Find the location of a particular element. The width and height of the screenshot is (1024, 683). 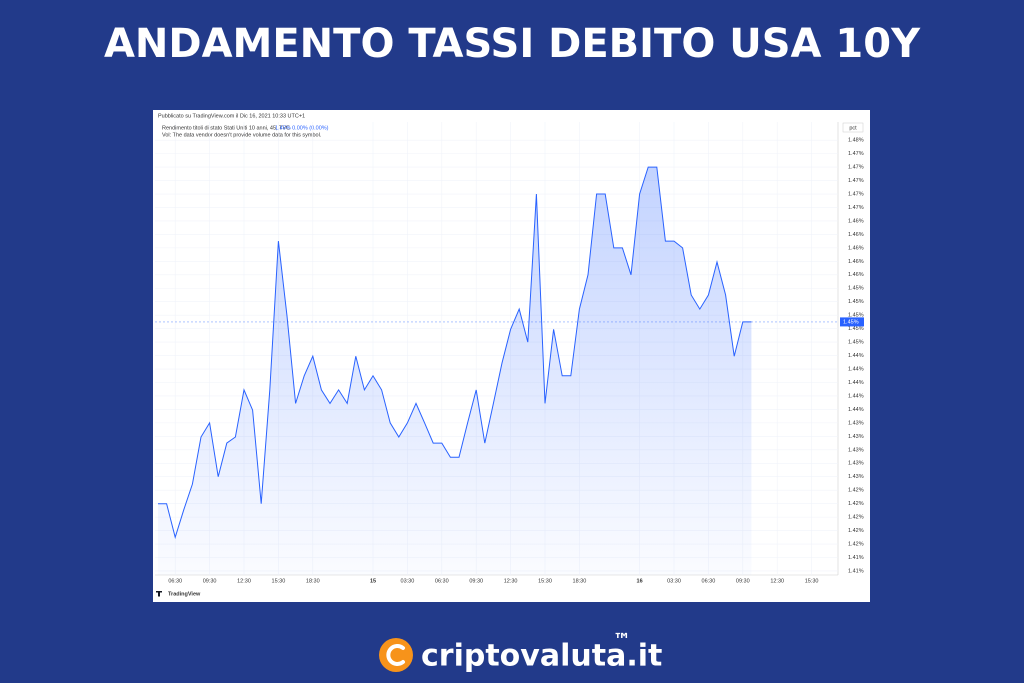

x-tick-label: 16 is located at coordinates (640, 581).